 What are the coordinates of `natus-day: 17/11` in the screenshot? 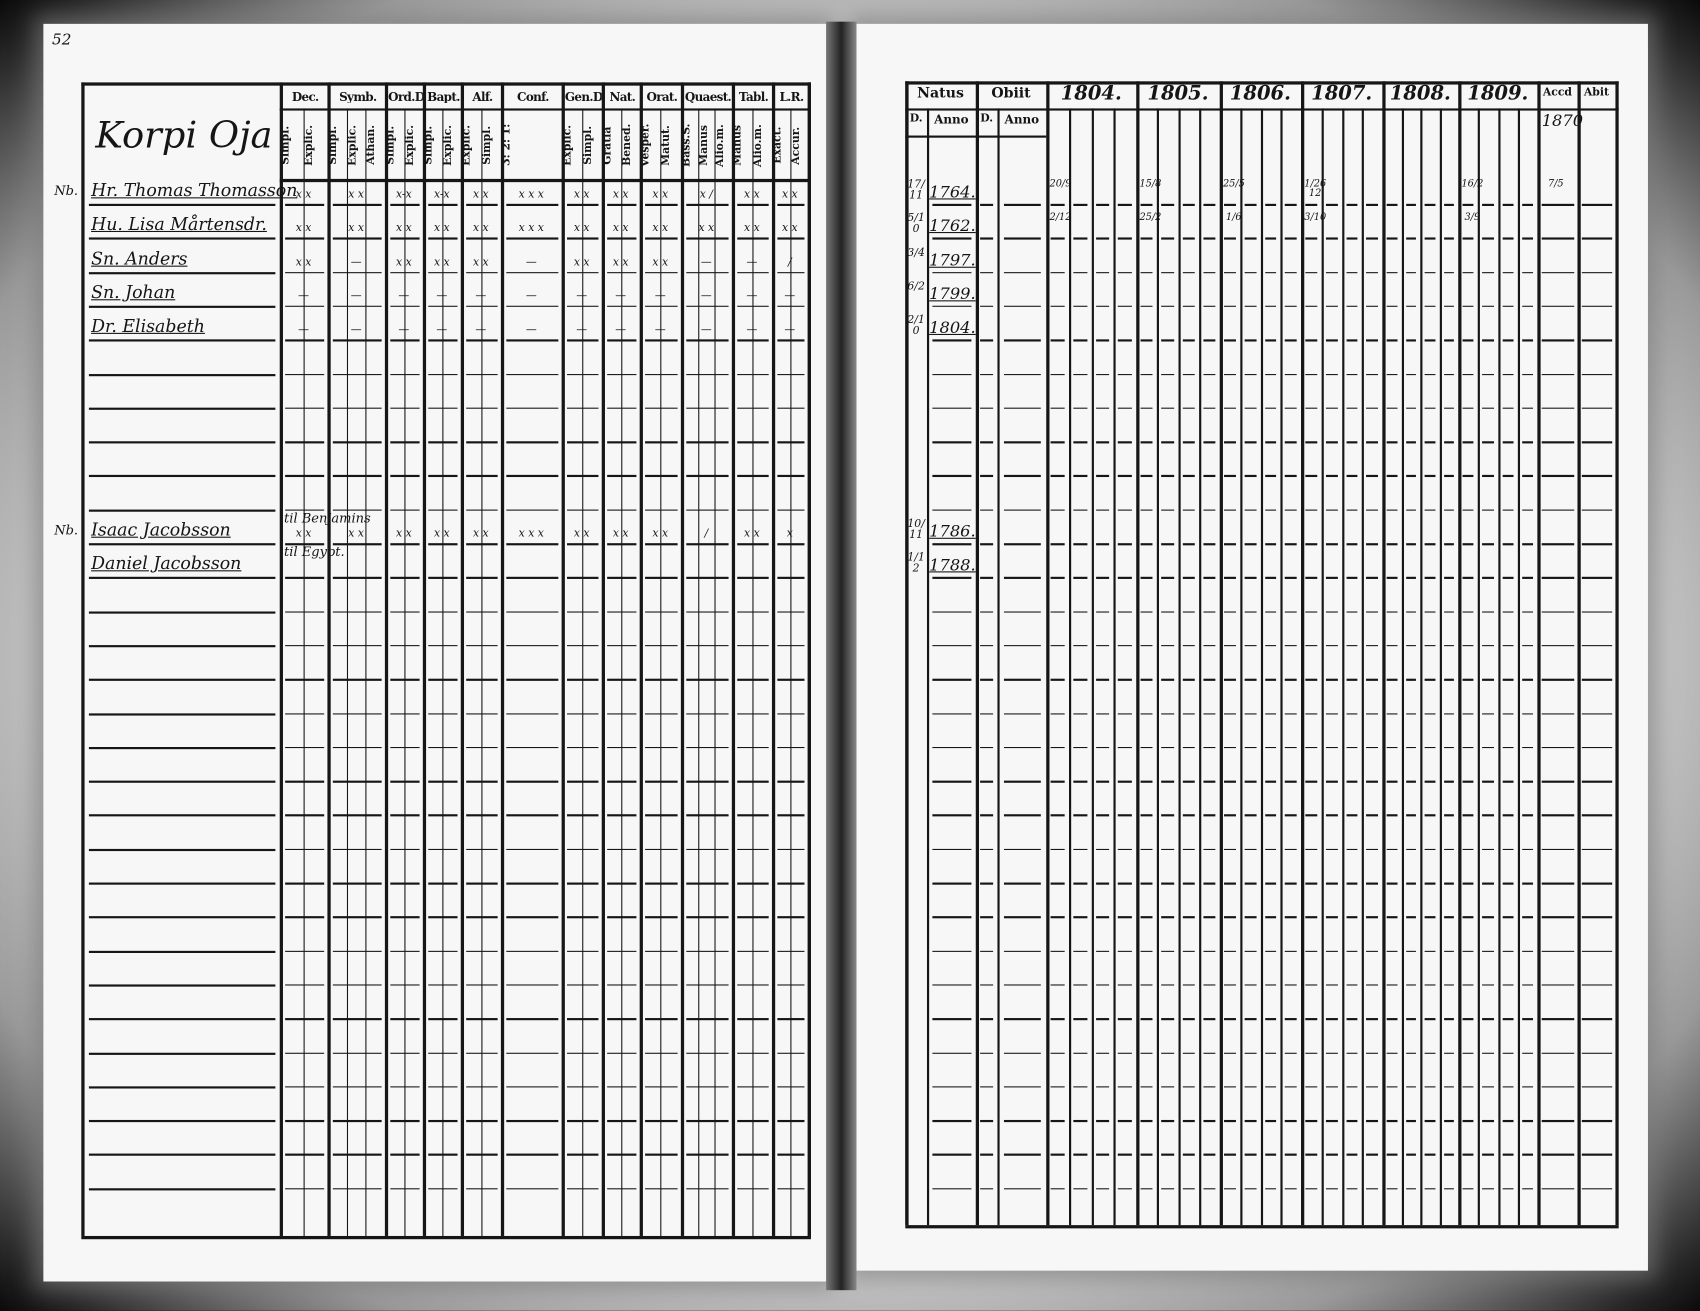 It's located at (916, 190).